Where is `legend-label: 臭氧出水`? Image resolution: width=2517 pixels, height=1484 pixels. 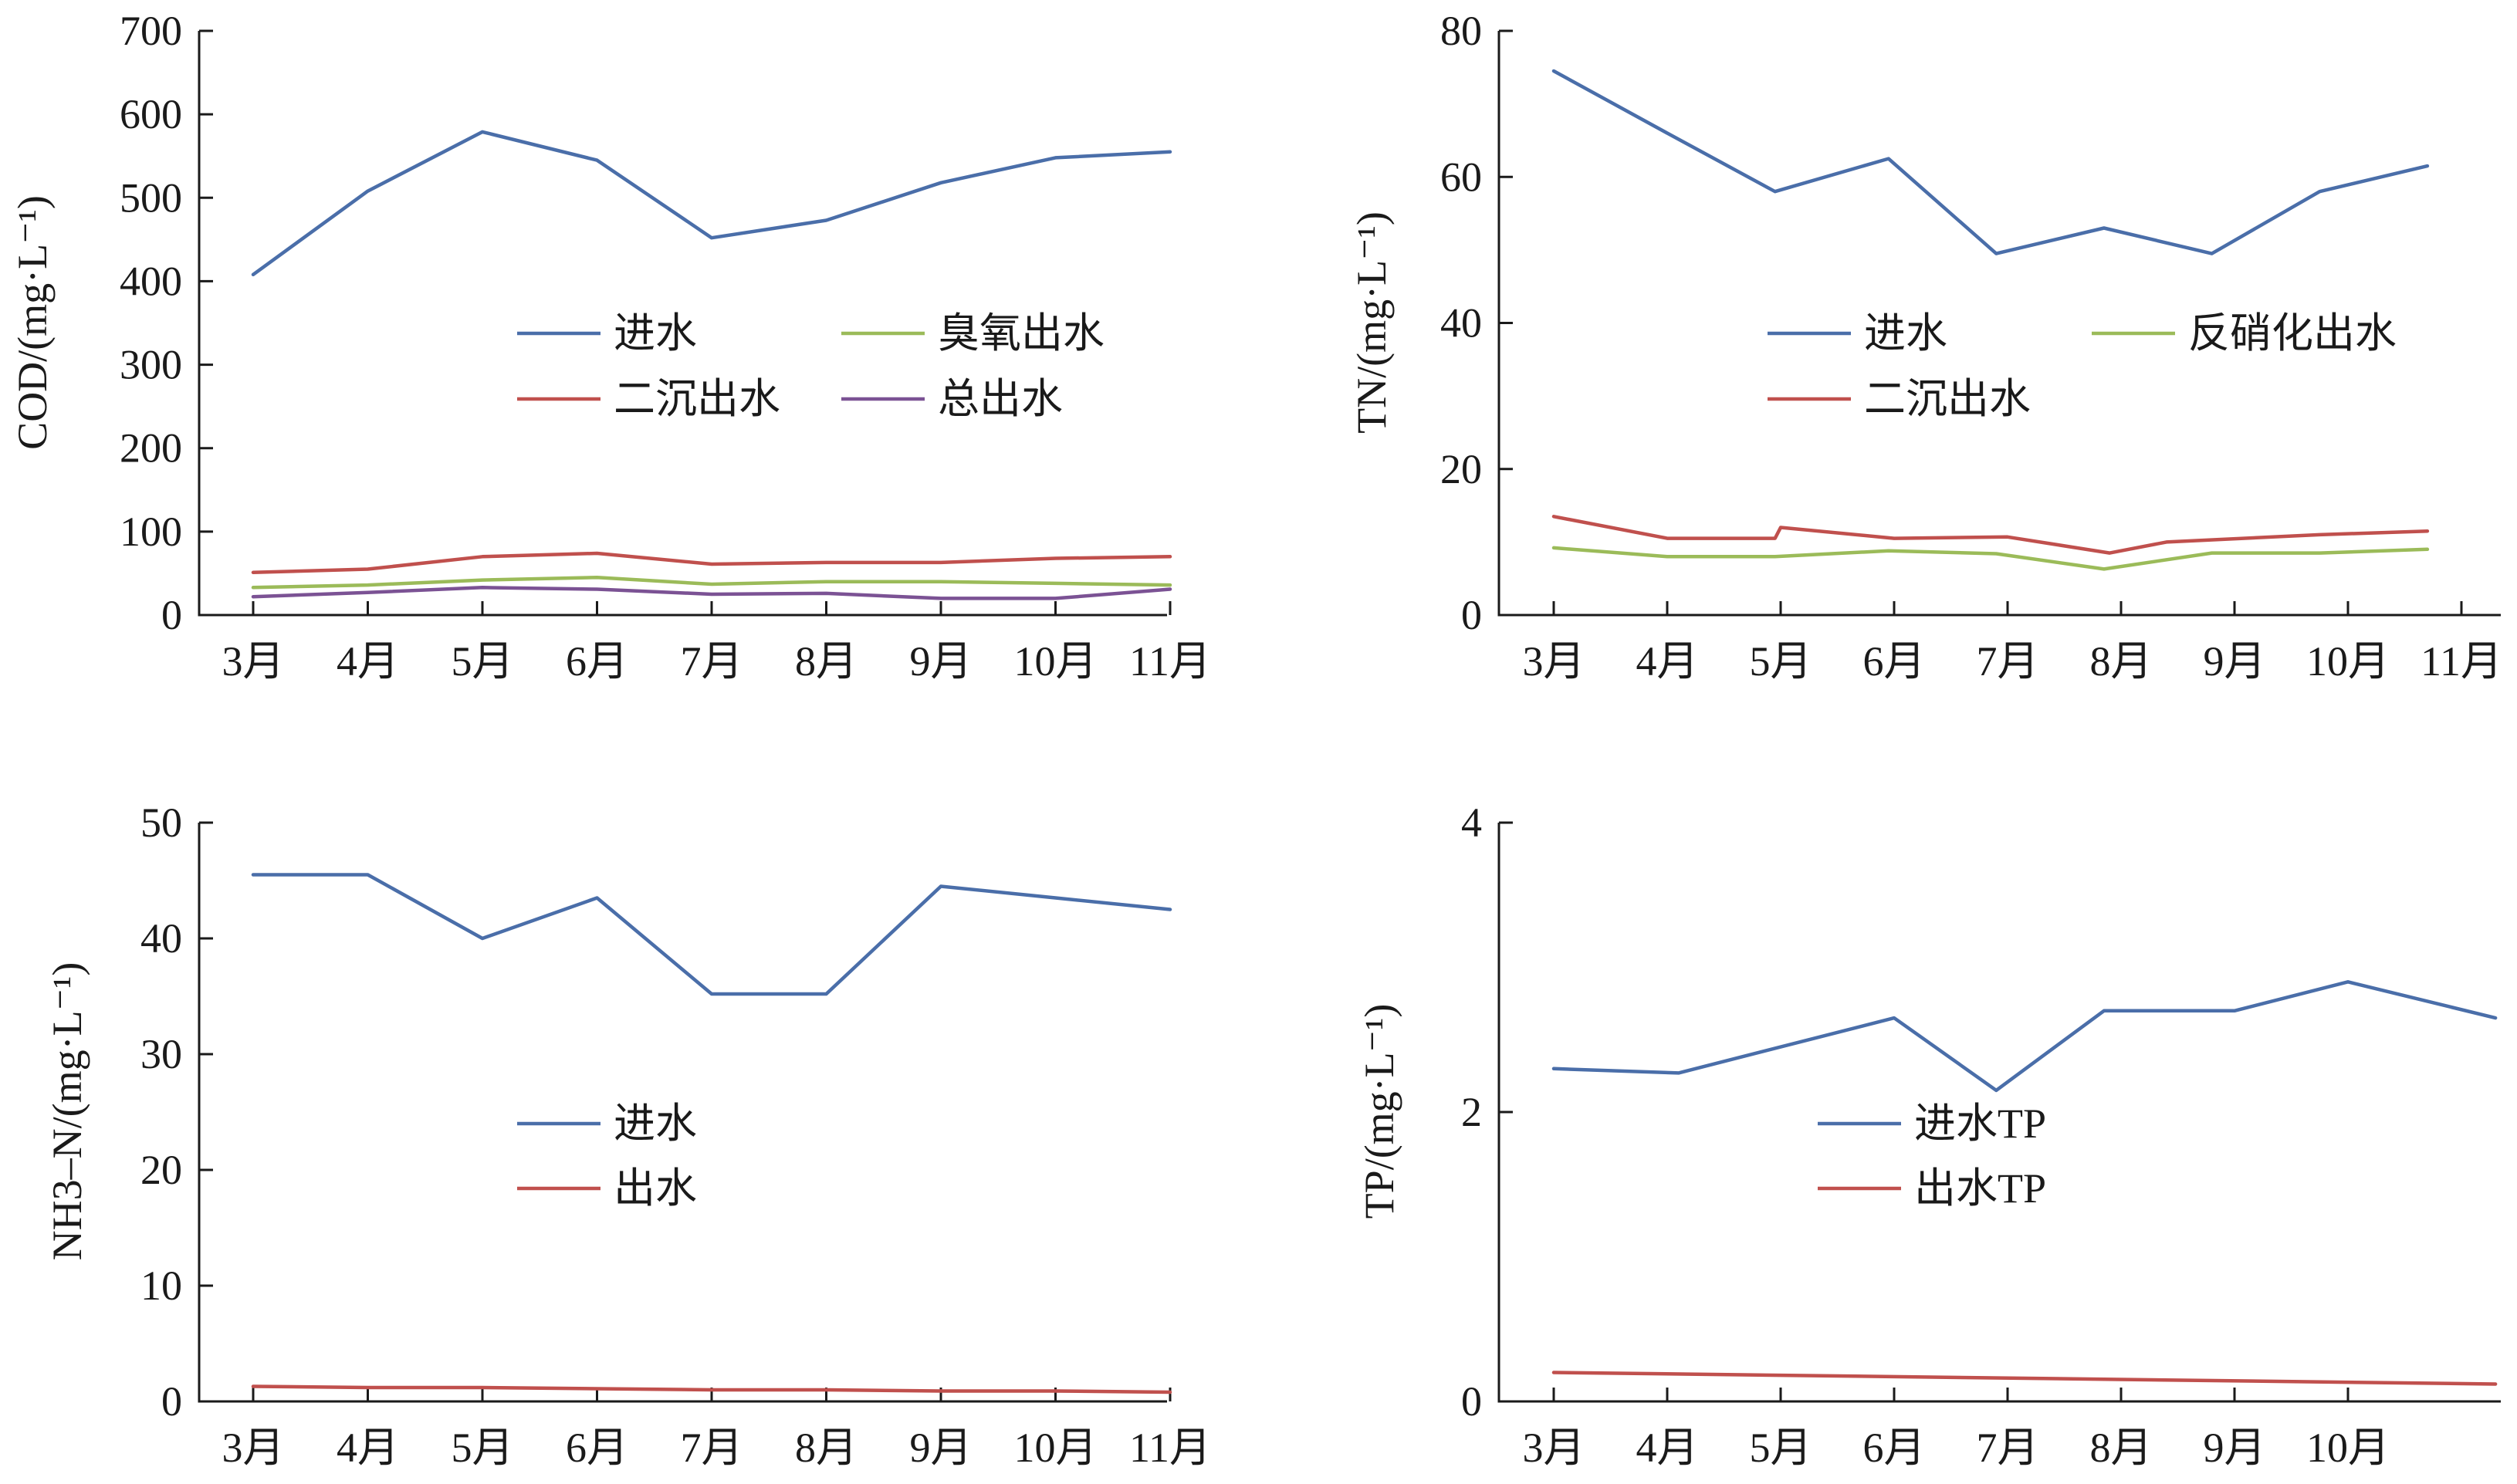
legend-label: 臭氧出水 is located at coordinates (1021, 333).